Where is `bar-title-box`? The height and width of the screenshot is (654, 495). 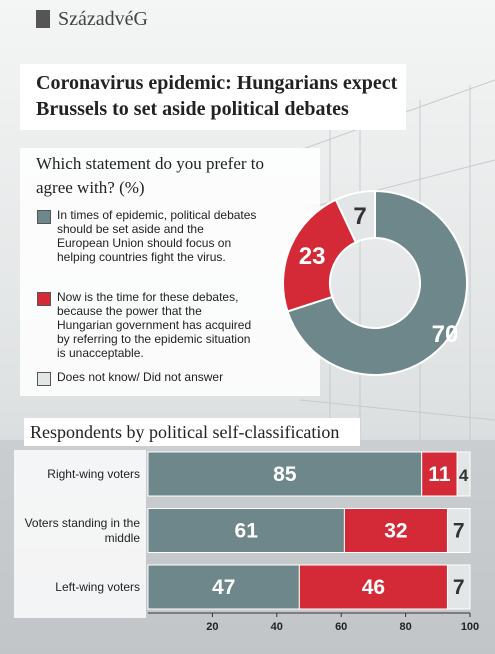 bar-title-box is located at coordinates (192, 432).